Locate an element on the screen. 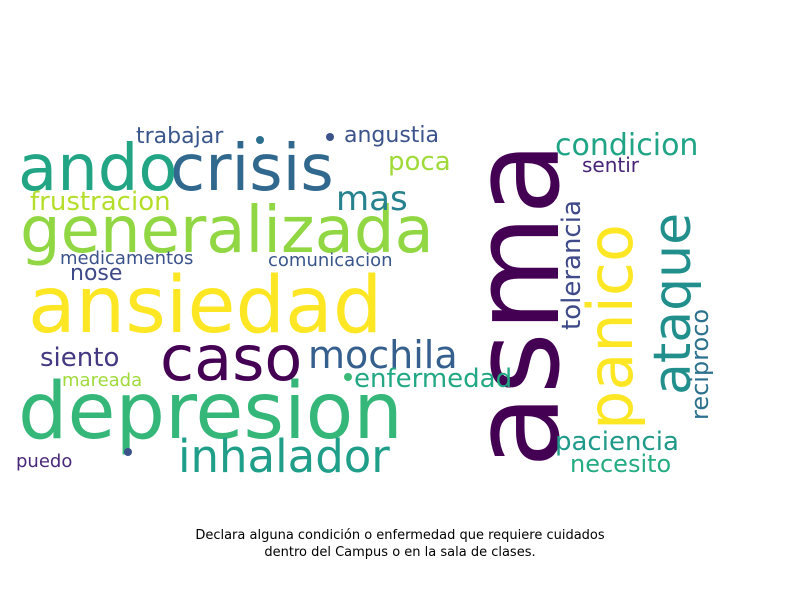 This screenshot has width=800, height=600. word-caso: caso is located at coordinates (231, 358).